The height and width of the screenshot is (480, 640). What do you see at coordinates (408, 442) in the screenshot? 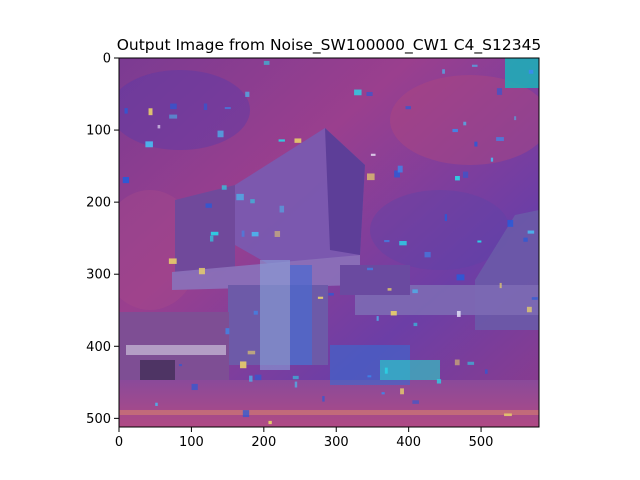
I see `x-tick-label: 400` at bounding box center [408, 442].